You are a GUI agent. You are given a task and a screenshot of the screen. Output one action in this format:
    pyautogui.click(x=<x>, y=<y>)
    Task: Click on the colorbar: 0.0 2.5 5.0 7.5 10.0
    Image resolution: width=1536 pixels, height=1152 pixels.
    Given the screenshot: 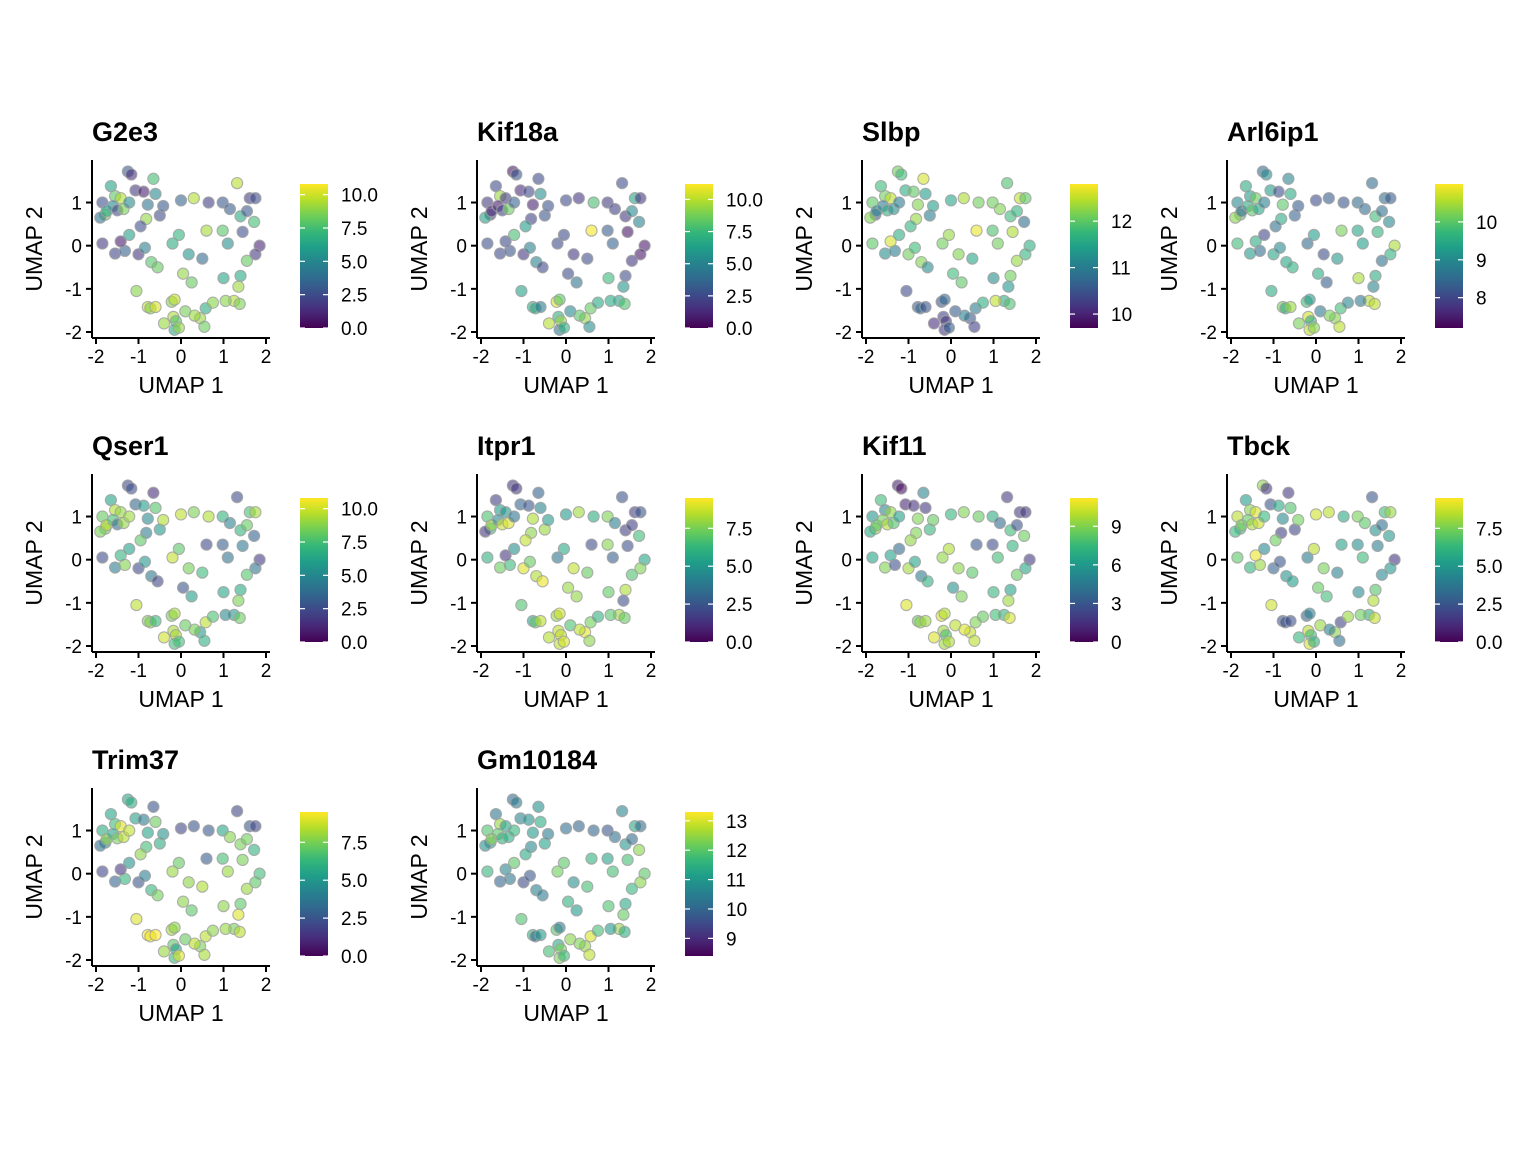 What is the action you would take?
    pyautogui.click(x=339, y=262)
    